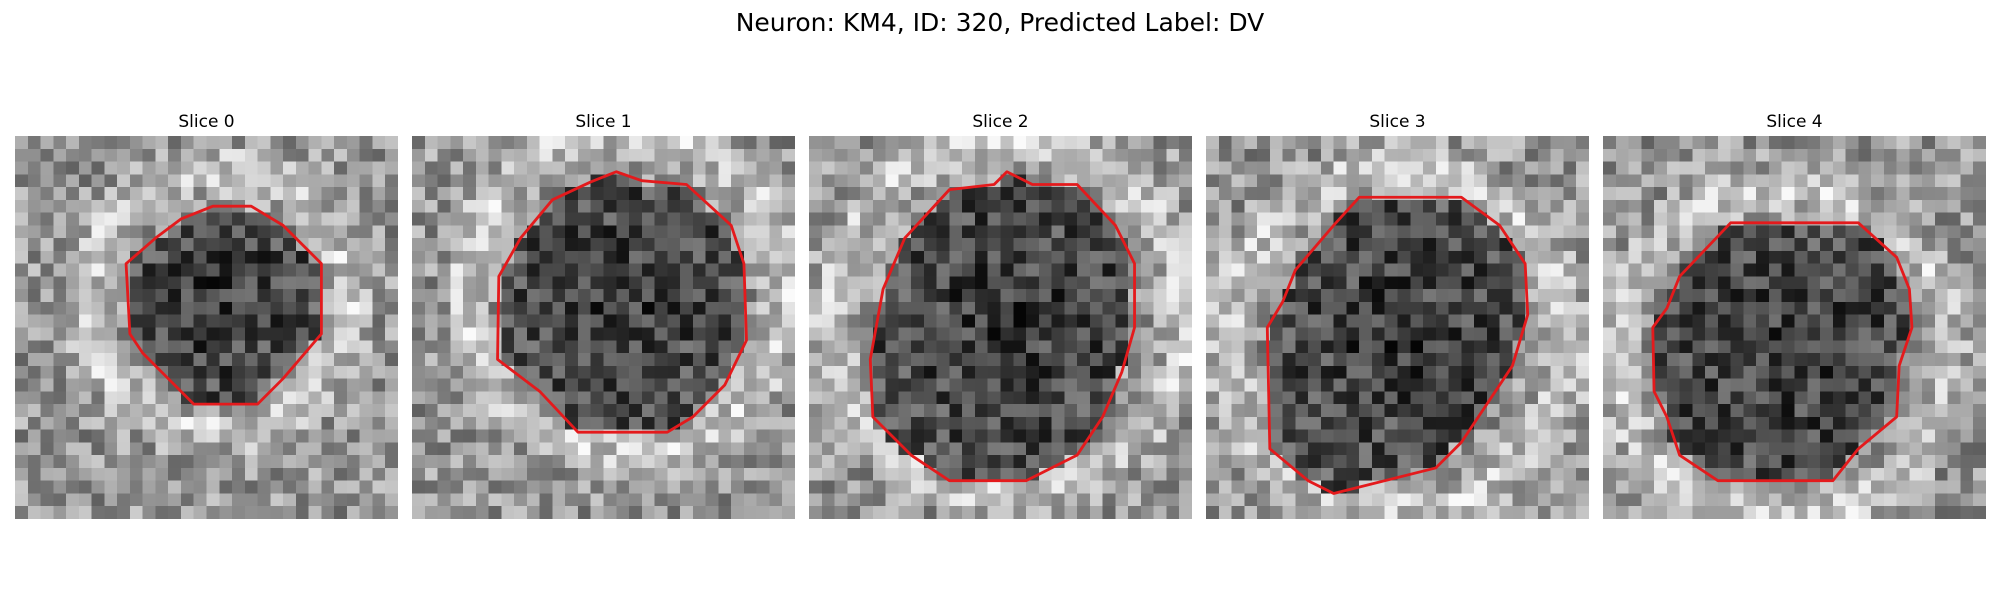 Image resolution: width=2000 pixels, height=600 pixels. I want to click on slice-panel-4: Slice 4, so click(1794, 313).